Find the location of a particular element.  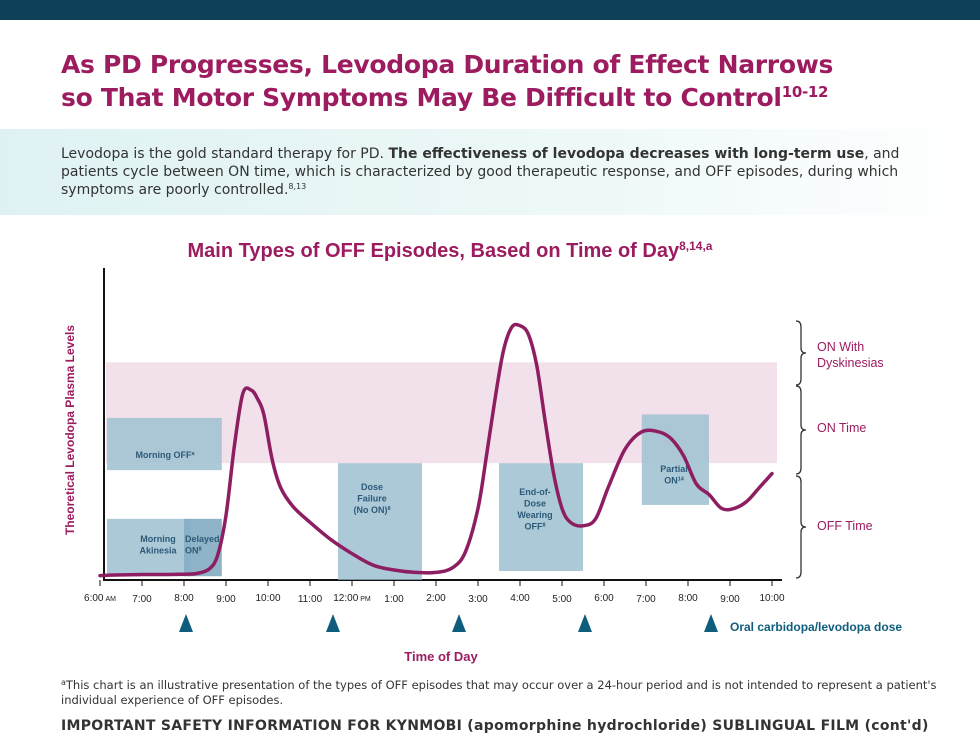

x-tick-label-text: 3:00 is located at coordinates (478, 599).